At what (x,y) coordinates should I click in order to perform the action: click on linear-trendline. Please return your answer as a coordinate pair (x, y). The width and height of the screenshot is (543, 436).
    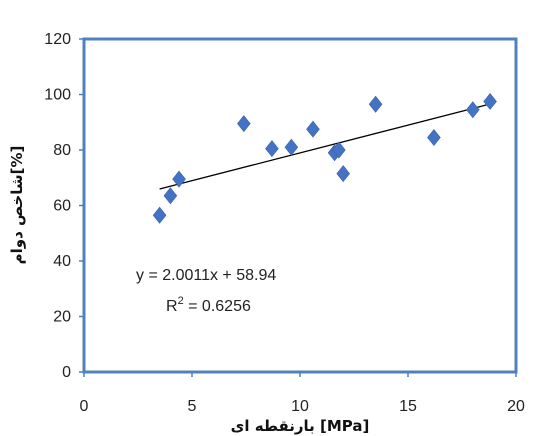
    Looking at the image, I should click on (325, 146).